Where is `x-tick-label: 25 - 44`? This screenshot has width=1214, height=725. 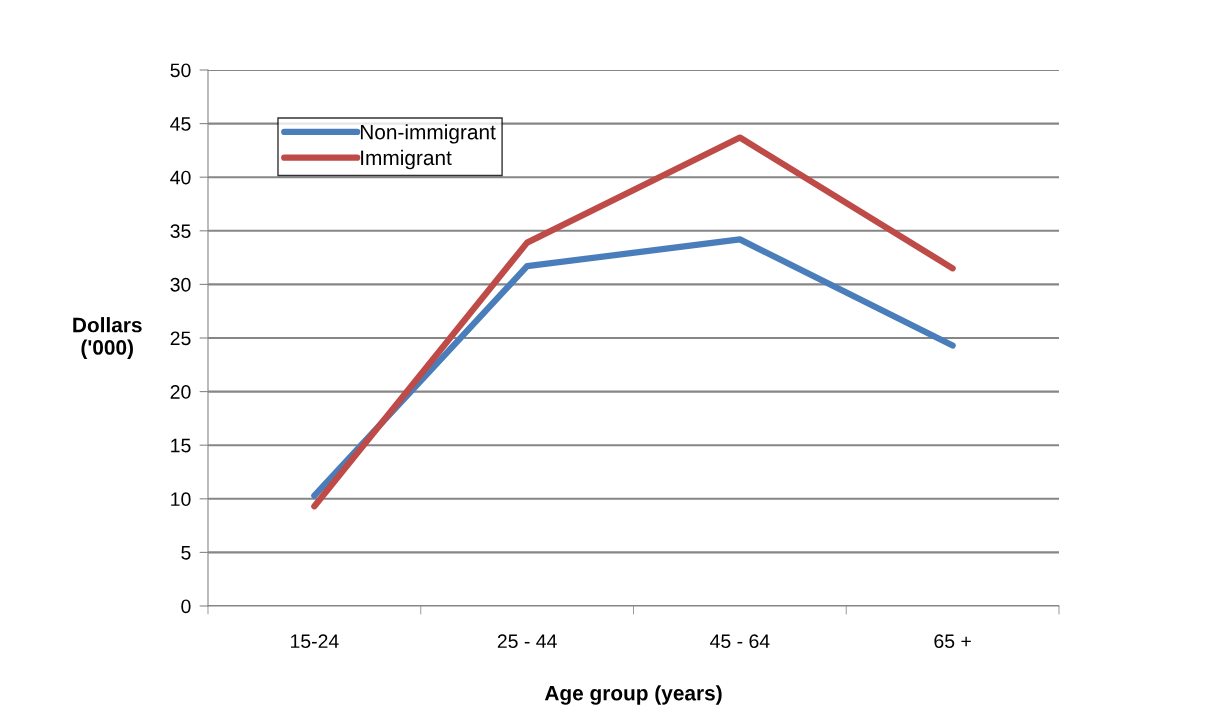 x-tick-label: 25 - 44 is located at coordinates (527, 641).